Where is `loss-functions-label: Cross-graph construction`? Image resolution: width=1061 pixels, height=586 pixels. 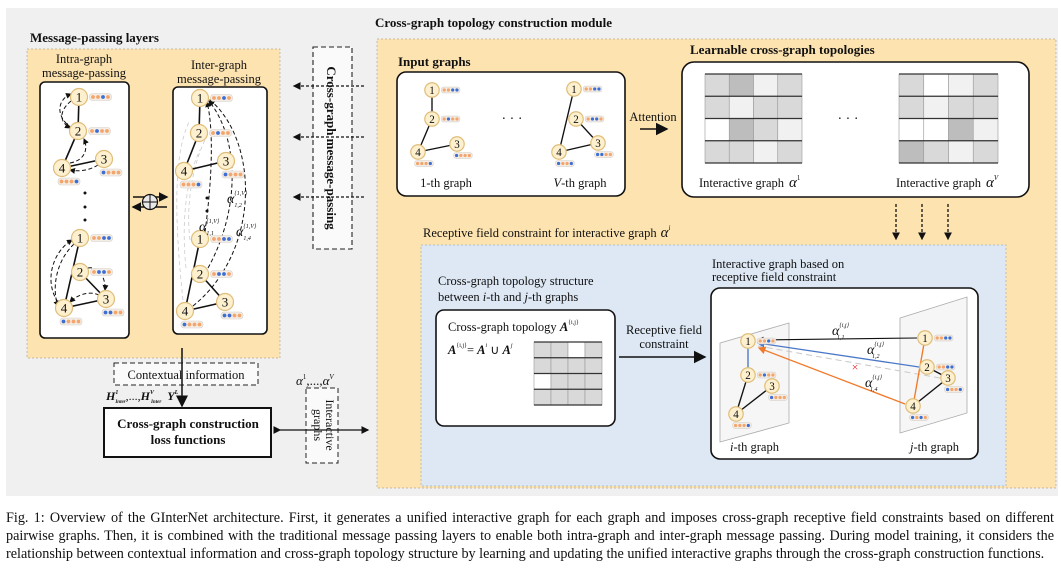
loss-functions-label: Cross-graph construction is located at coordinates (188, 423).